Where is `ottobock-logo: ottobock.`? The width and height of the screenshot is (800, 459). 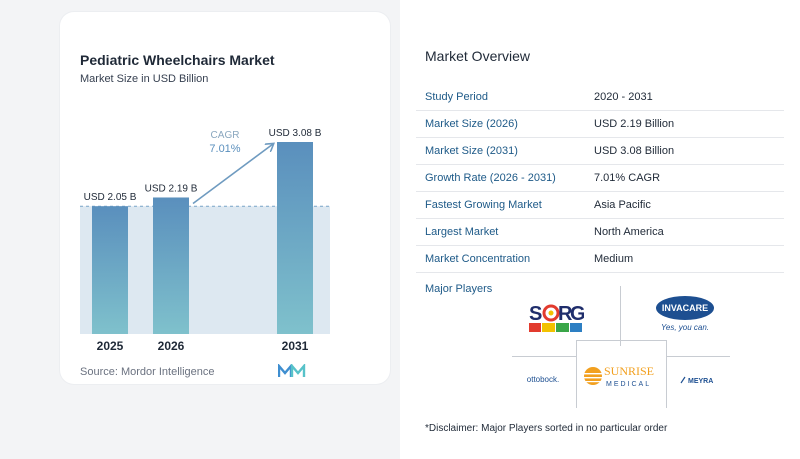
ottobock-logo: ottobock. is located at coordinates (543, 379).